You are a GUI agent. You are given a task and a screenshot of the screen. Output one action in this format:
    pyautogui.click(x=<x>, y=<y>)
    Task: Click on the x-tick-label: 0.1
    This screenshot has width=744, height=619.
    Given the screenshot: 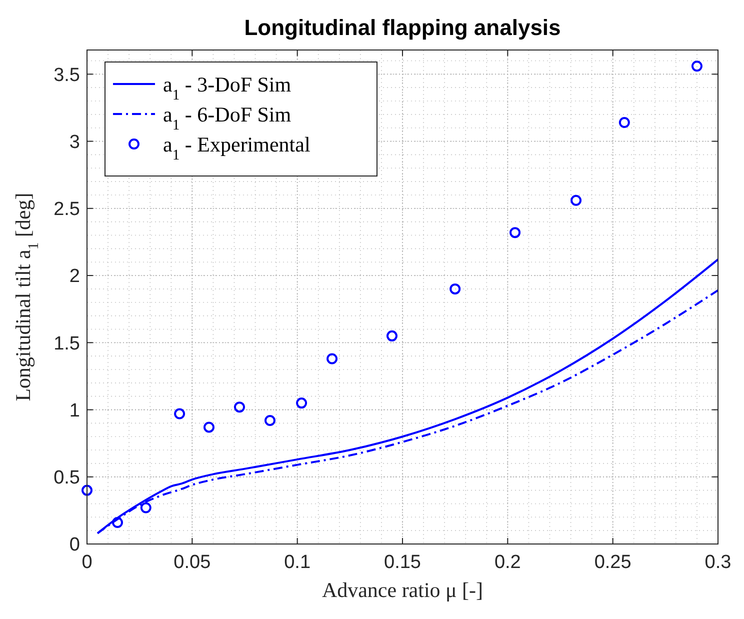 What is the action you would take?
    pyautogui.click(x=297, y=562)
    